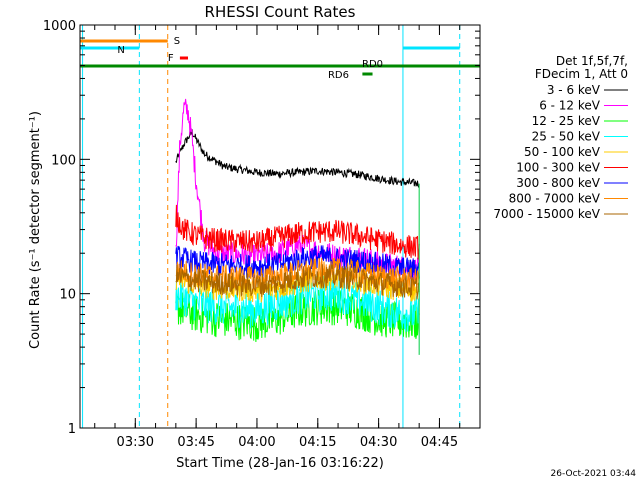  What do you see at coordinates (59, 26) in the screenshot?
I see `y-tick-label-3: 1000` at bounding box center [59, 26].